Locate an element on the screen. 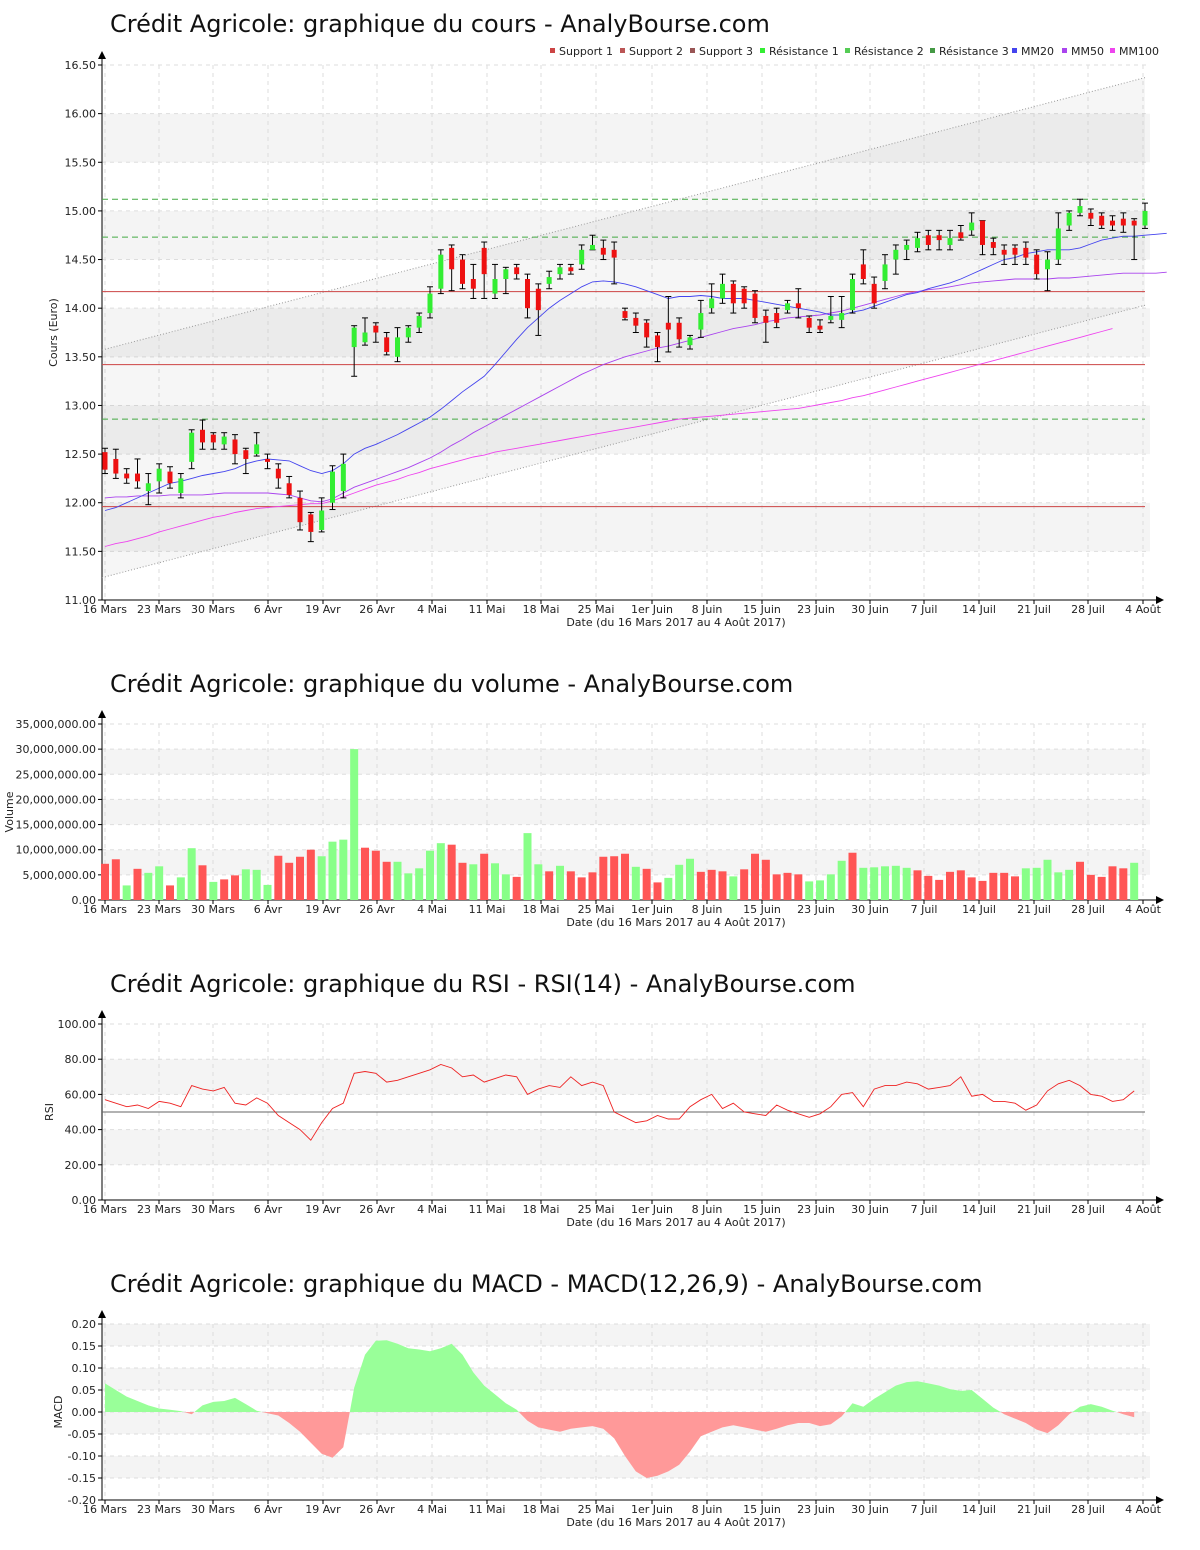 This screenshot has height=1550, width=1200. macd-xaxis-arrow is located at coordinates (1160, 1500).